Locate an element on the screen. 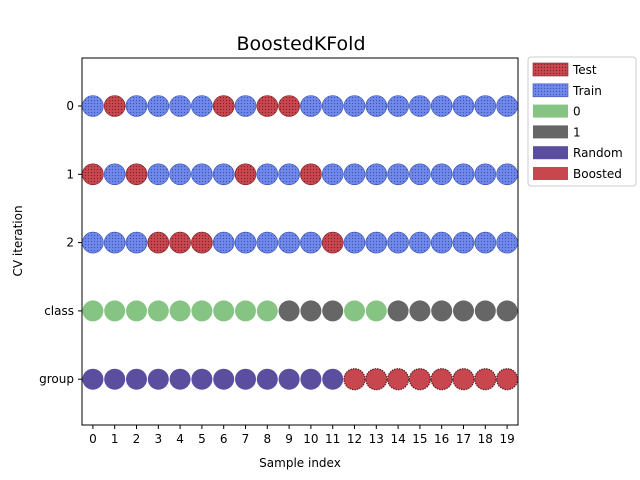 This screenshot has width=640, height=480. y-tick-label-0: 0 is located at coordinates (70, 106).